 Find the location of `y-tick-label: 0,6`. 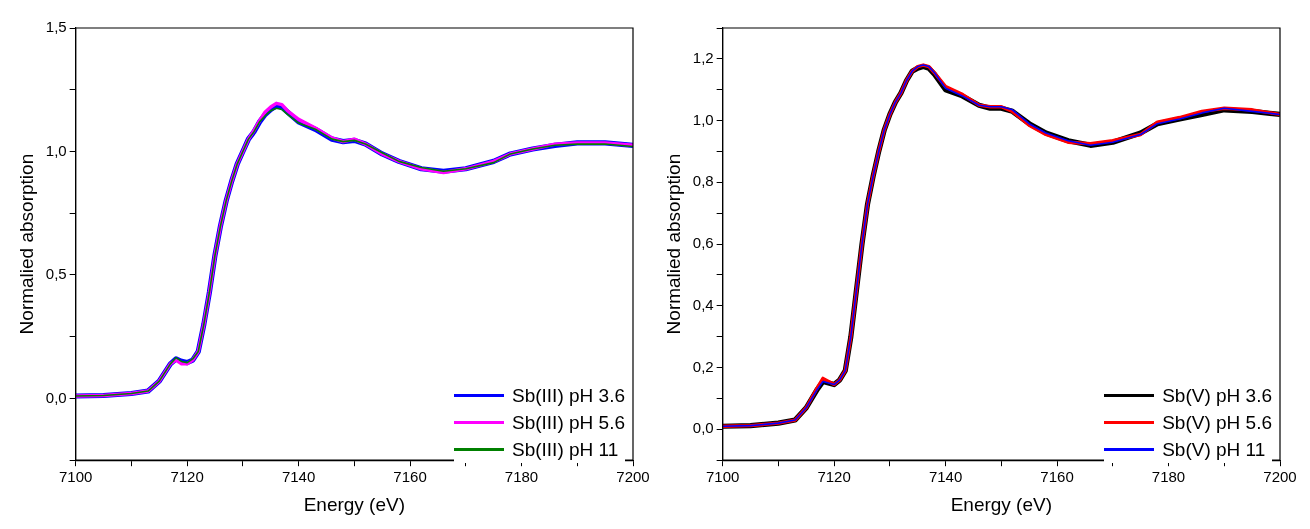

y-tick-label: 0,6 is located at coordinates (703, 243).